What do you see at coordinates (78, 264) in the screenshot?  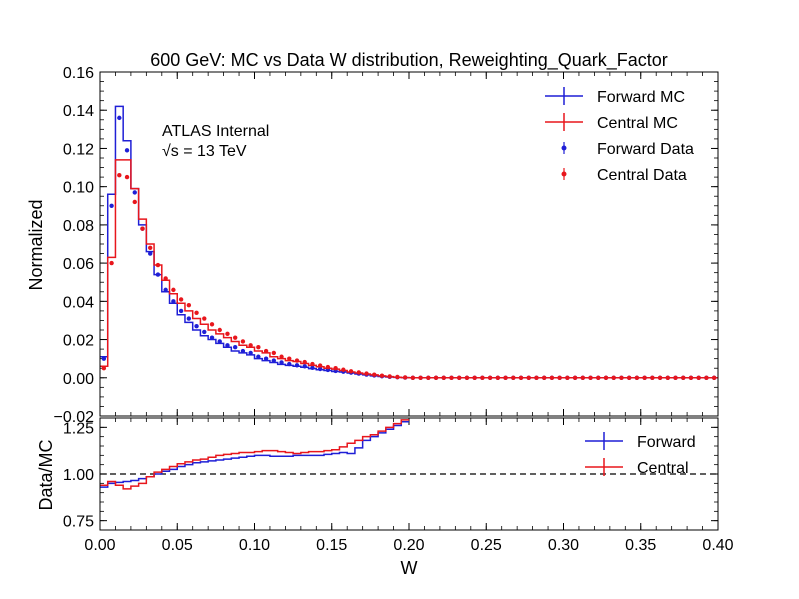 I see `y-tick-label: 0.06` at bounding box center [78, 264].